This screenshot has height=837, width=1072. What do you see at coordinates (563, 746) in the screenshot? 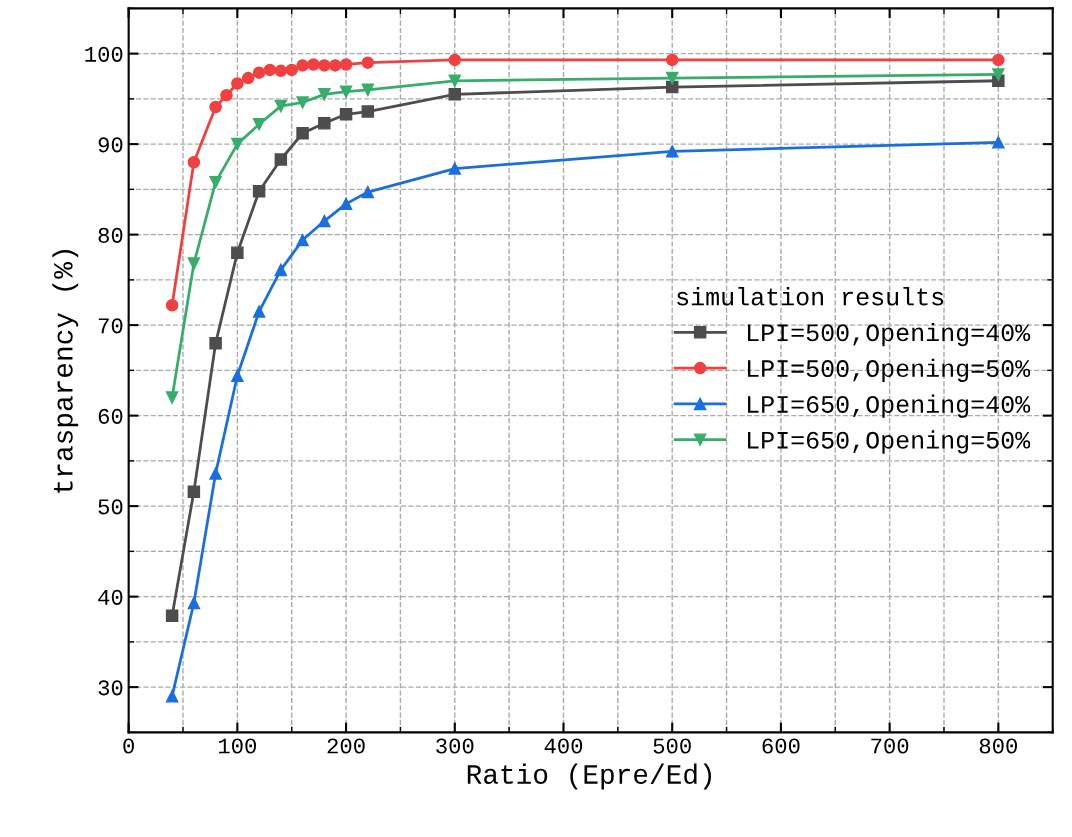
I see `x-tick-label: 400` at bounding box center [563, 746].